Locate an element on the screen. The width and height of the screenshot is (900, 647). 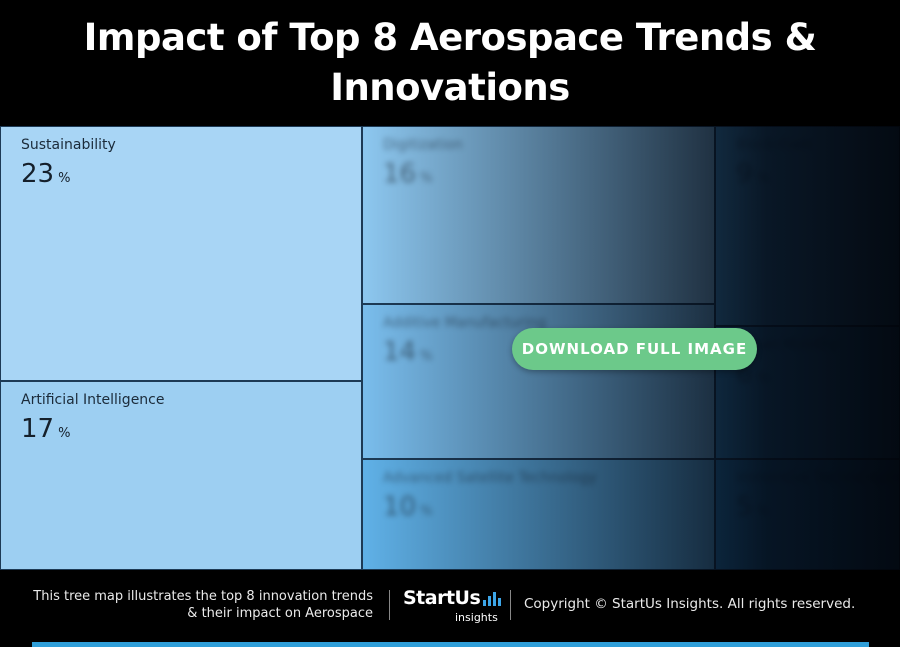
bar-chart-icon is located at coordinates (492, 599).